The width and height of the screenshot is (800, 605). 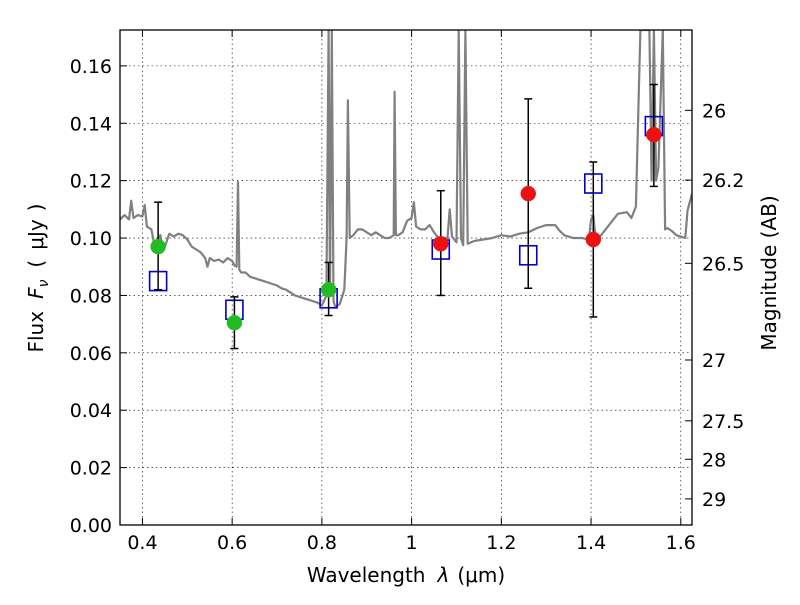 What do you see at coordinates (91, 411) in the screenshot?
I see `y-tick-label: 0.04` at bounding box center [91, 411].